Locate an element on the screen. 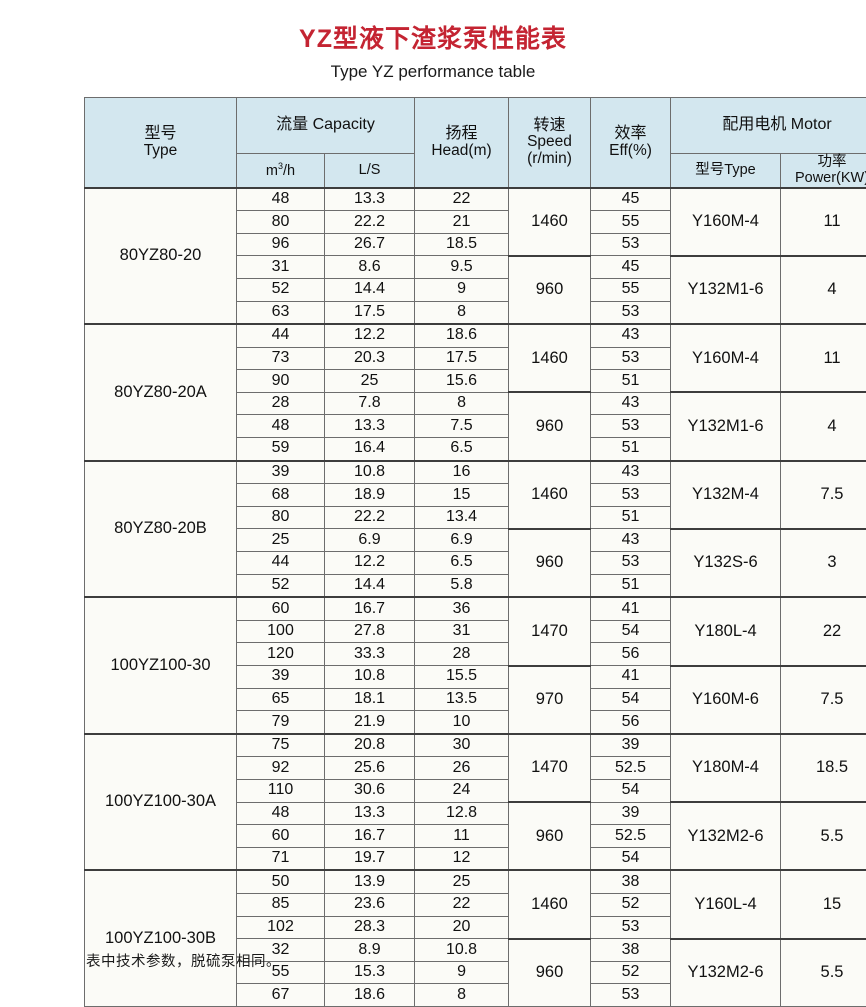 Image resolution: width=866 pixels, height=1007 pixels. cell-capacity-m3h: 80 is located at coordinates (281, 222).